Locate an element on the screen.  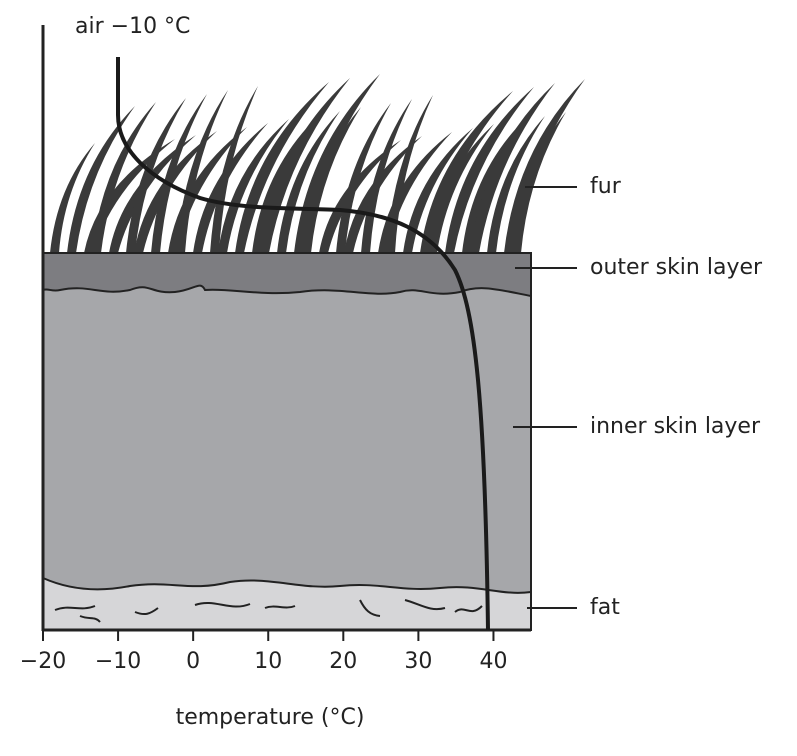
tick-label: −10 is located at coordinates (118, 661).